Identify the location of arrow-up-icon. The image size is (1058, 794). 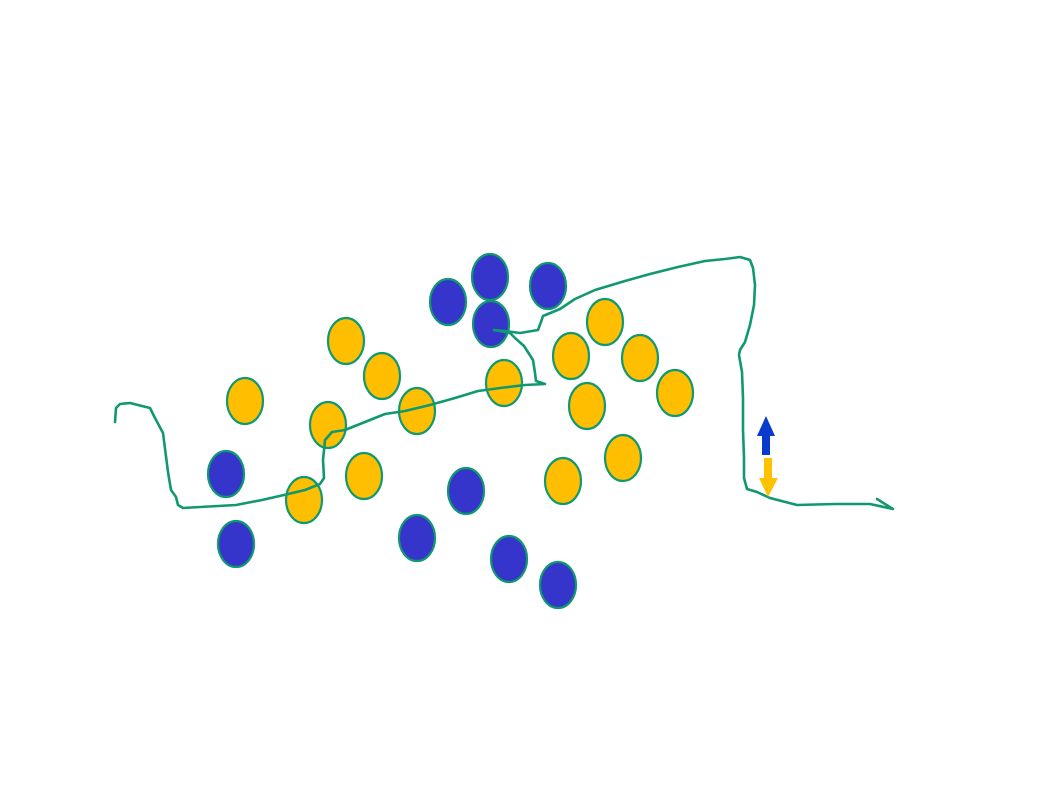
(766, 435).